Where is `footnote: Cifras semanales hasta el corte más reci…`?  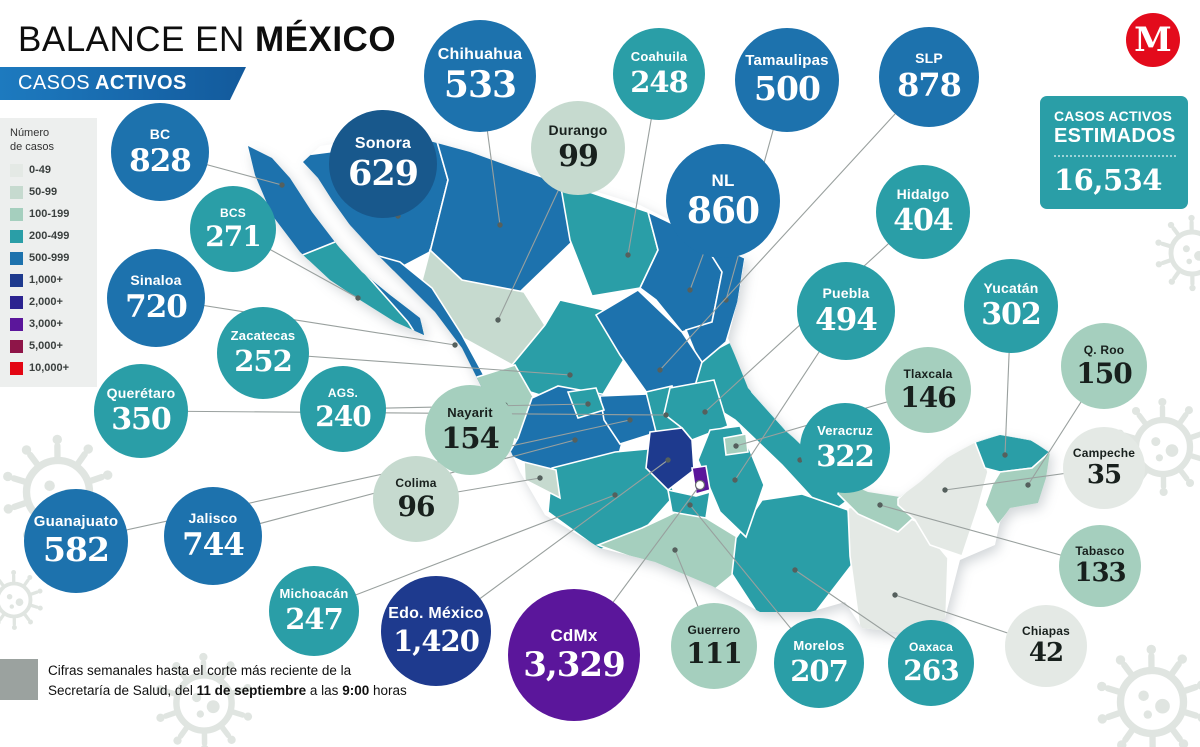
footnote: Cifras semanales hasta el corte más reci… is located at coordinates (203, 680).